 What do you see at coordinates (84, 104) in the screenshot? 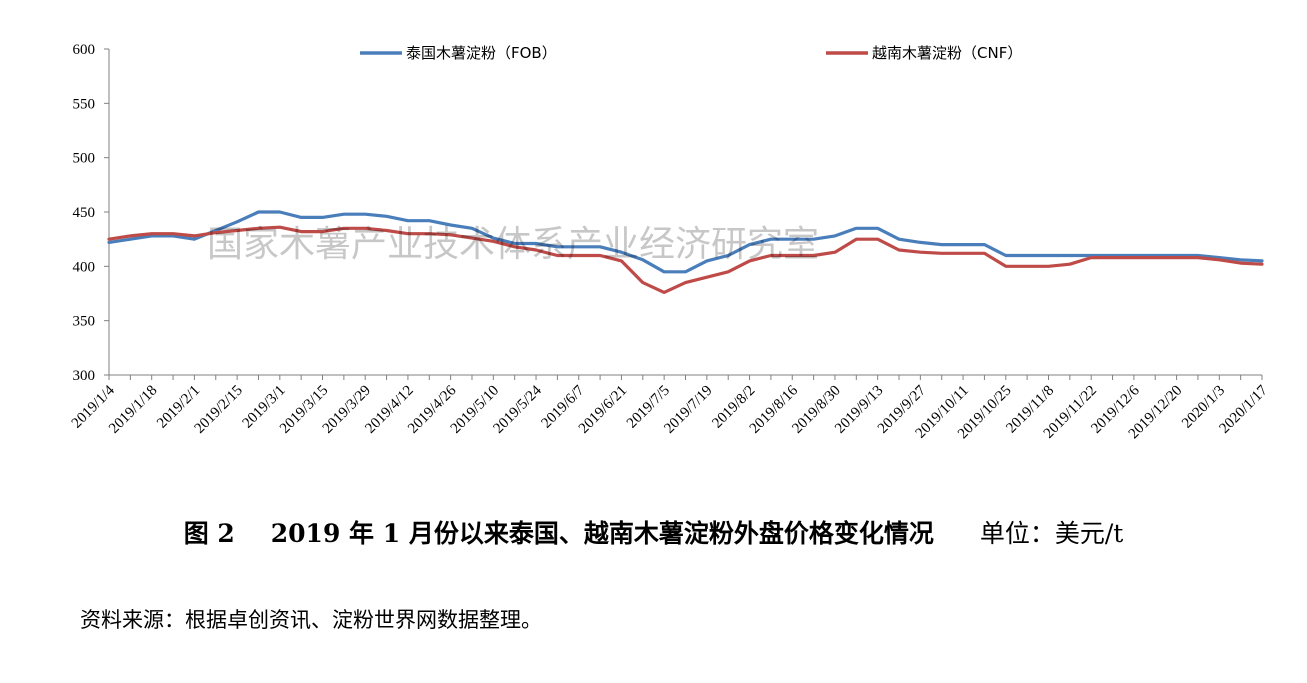
I see `y-tick-label: 550` at bounding box center [84, 104].